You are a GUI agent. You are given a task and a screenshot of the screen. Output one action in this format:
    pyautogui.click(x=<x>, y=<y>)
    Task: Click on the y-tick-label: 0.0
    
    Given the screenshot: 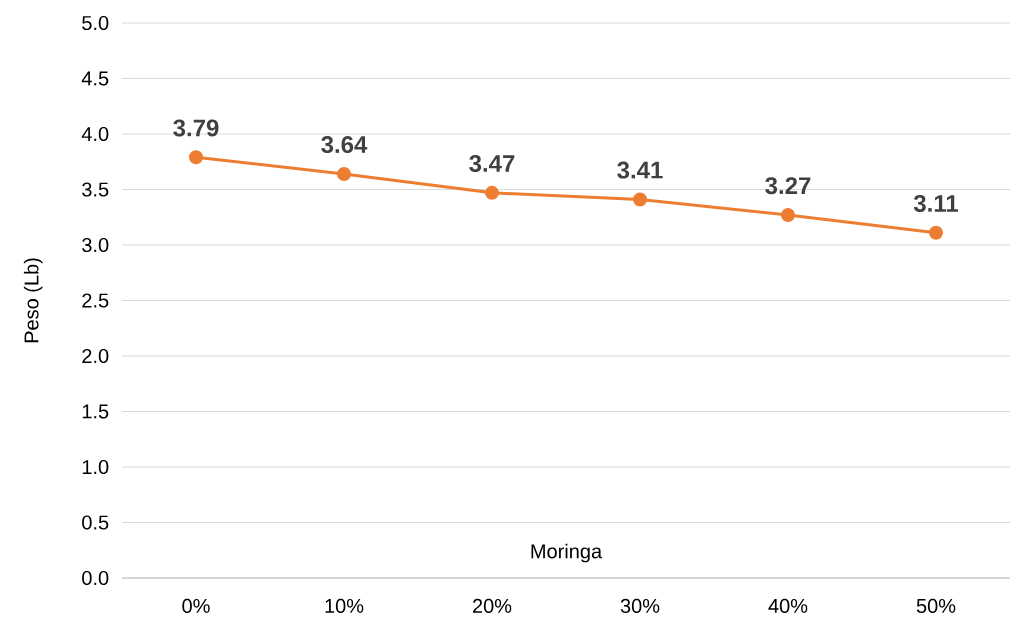 What is the action you would take?
    pyautogui.click(x=95, y=578)
    